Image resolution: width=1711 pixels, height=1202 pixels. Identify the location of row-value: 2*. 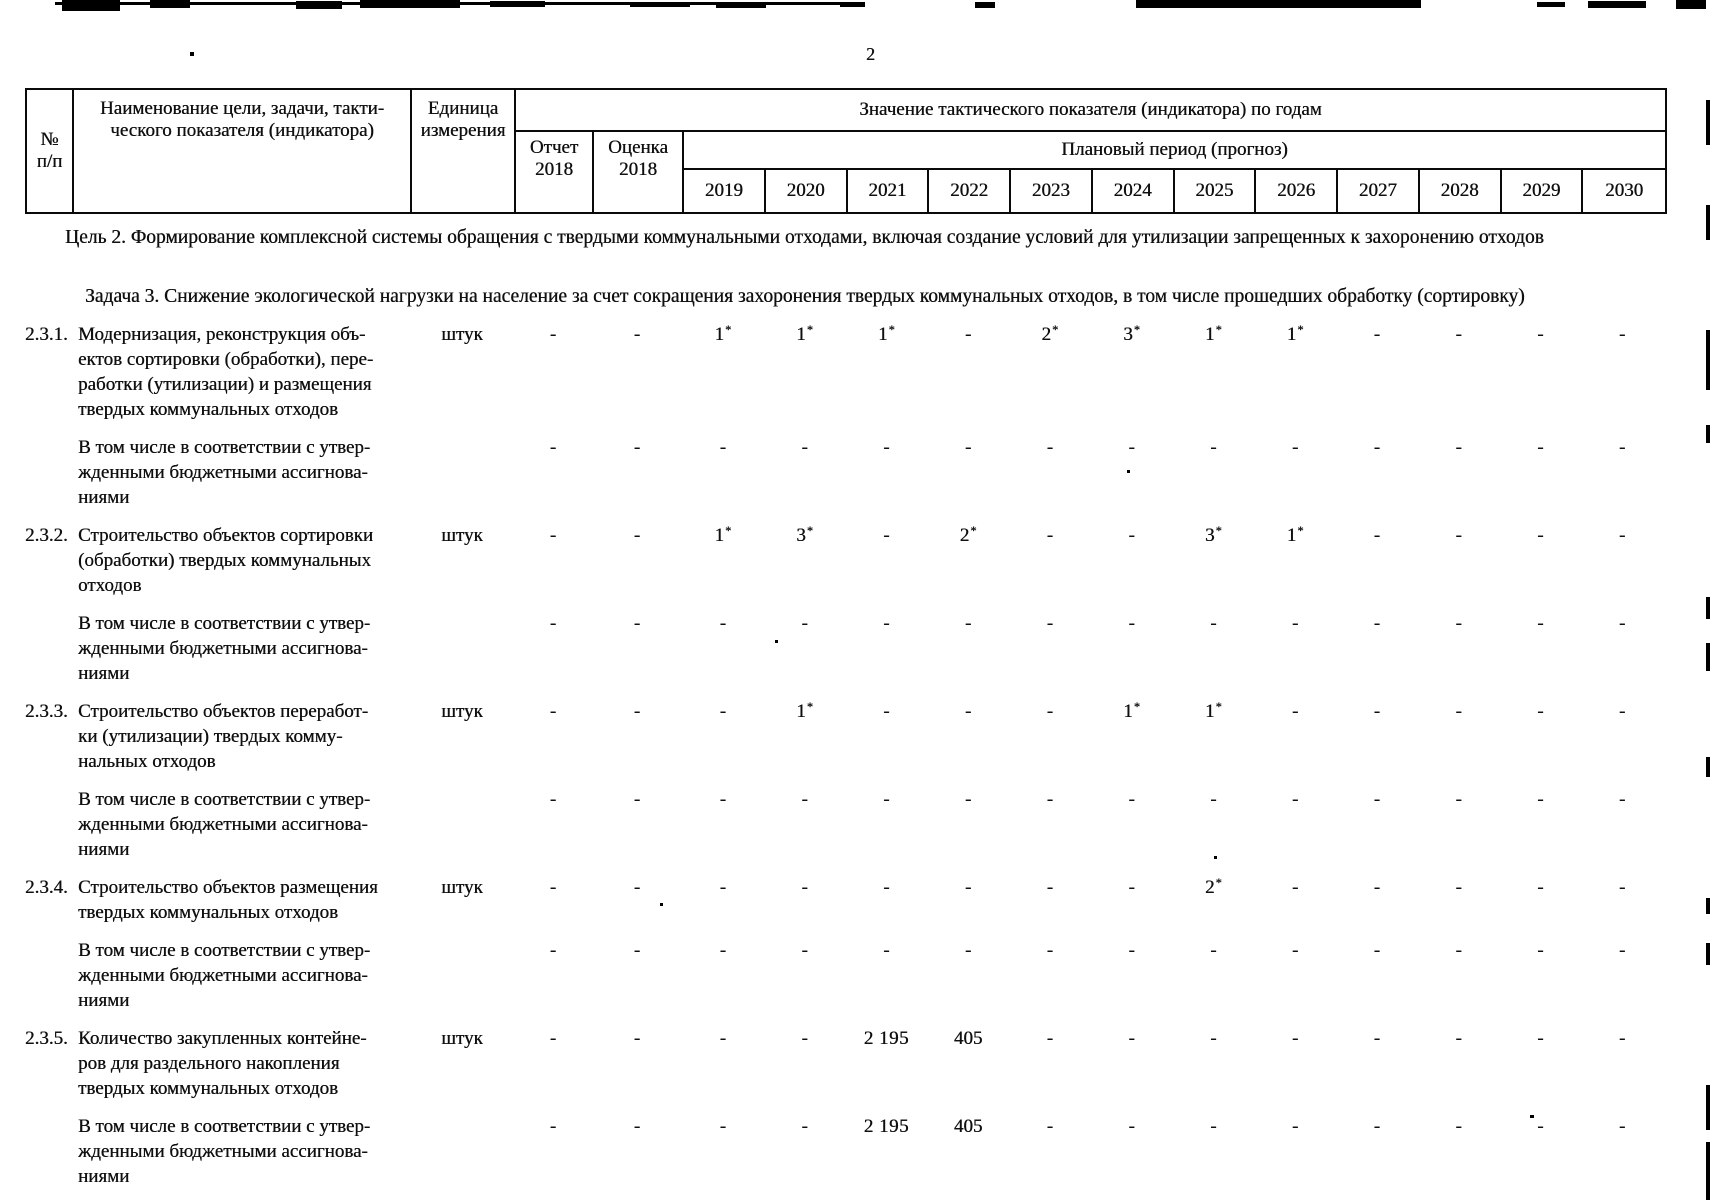
(1050, 334).